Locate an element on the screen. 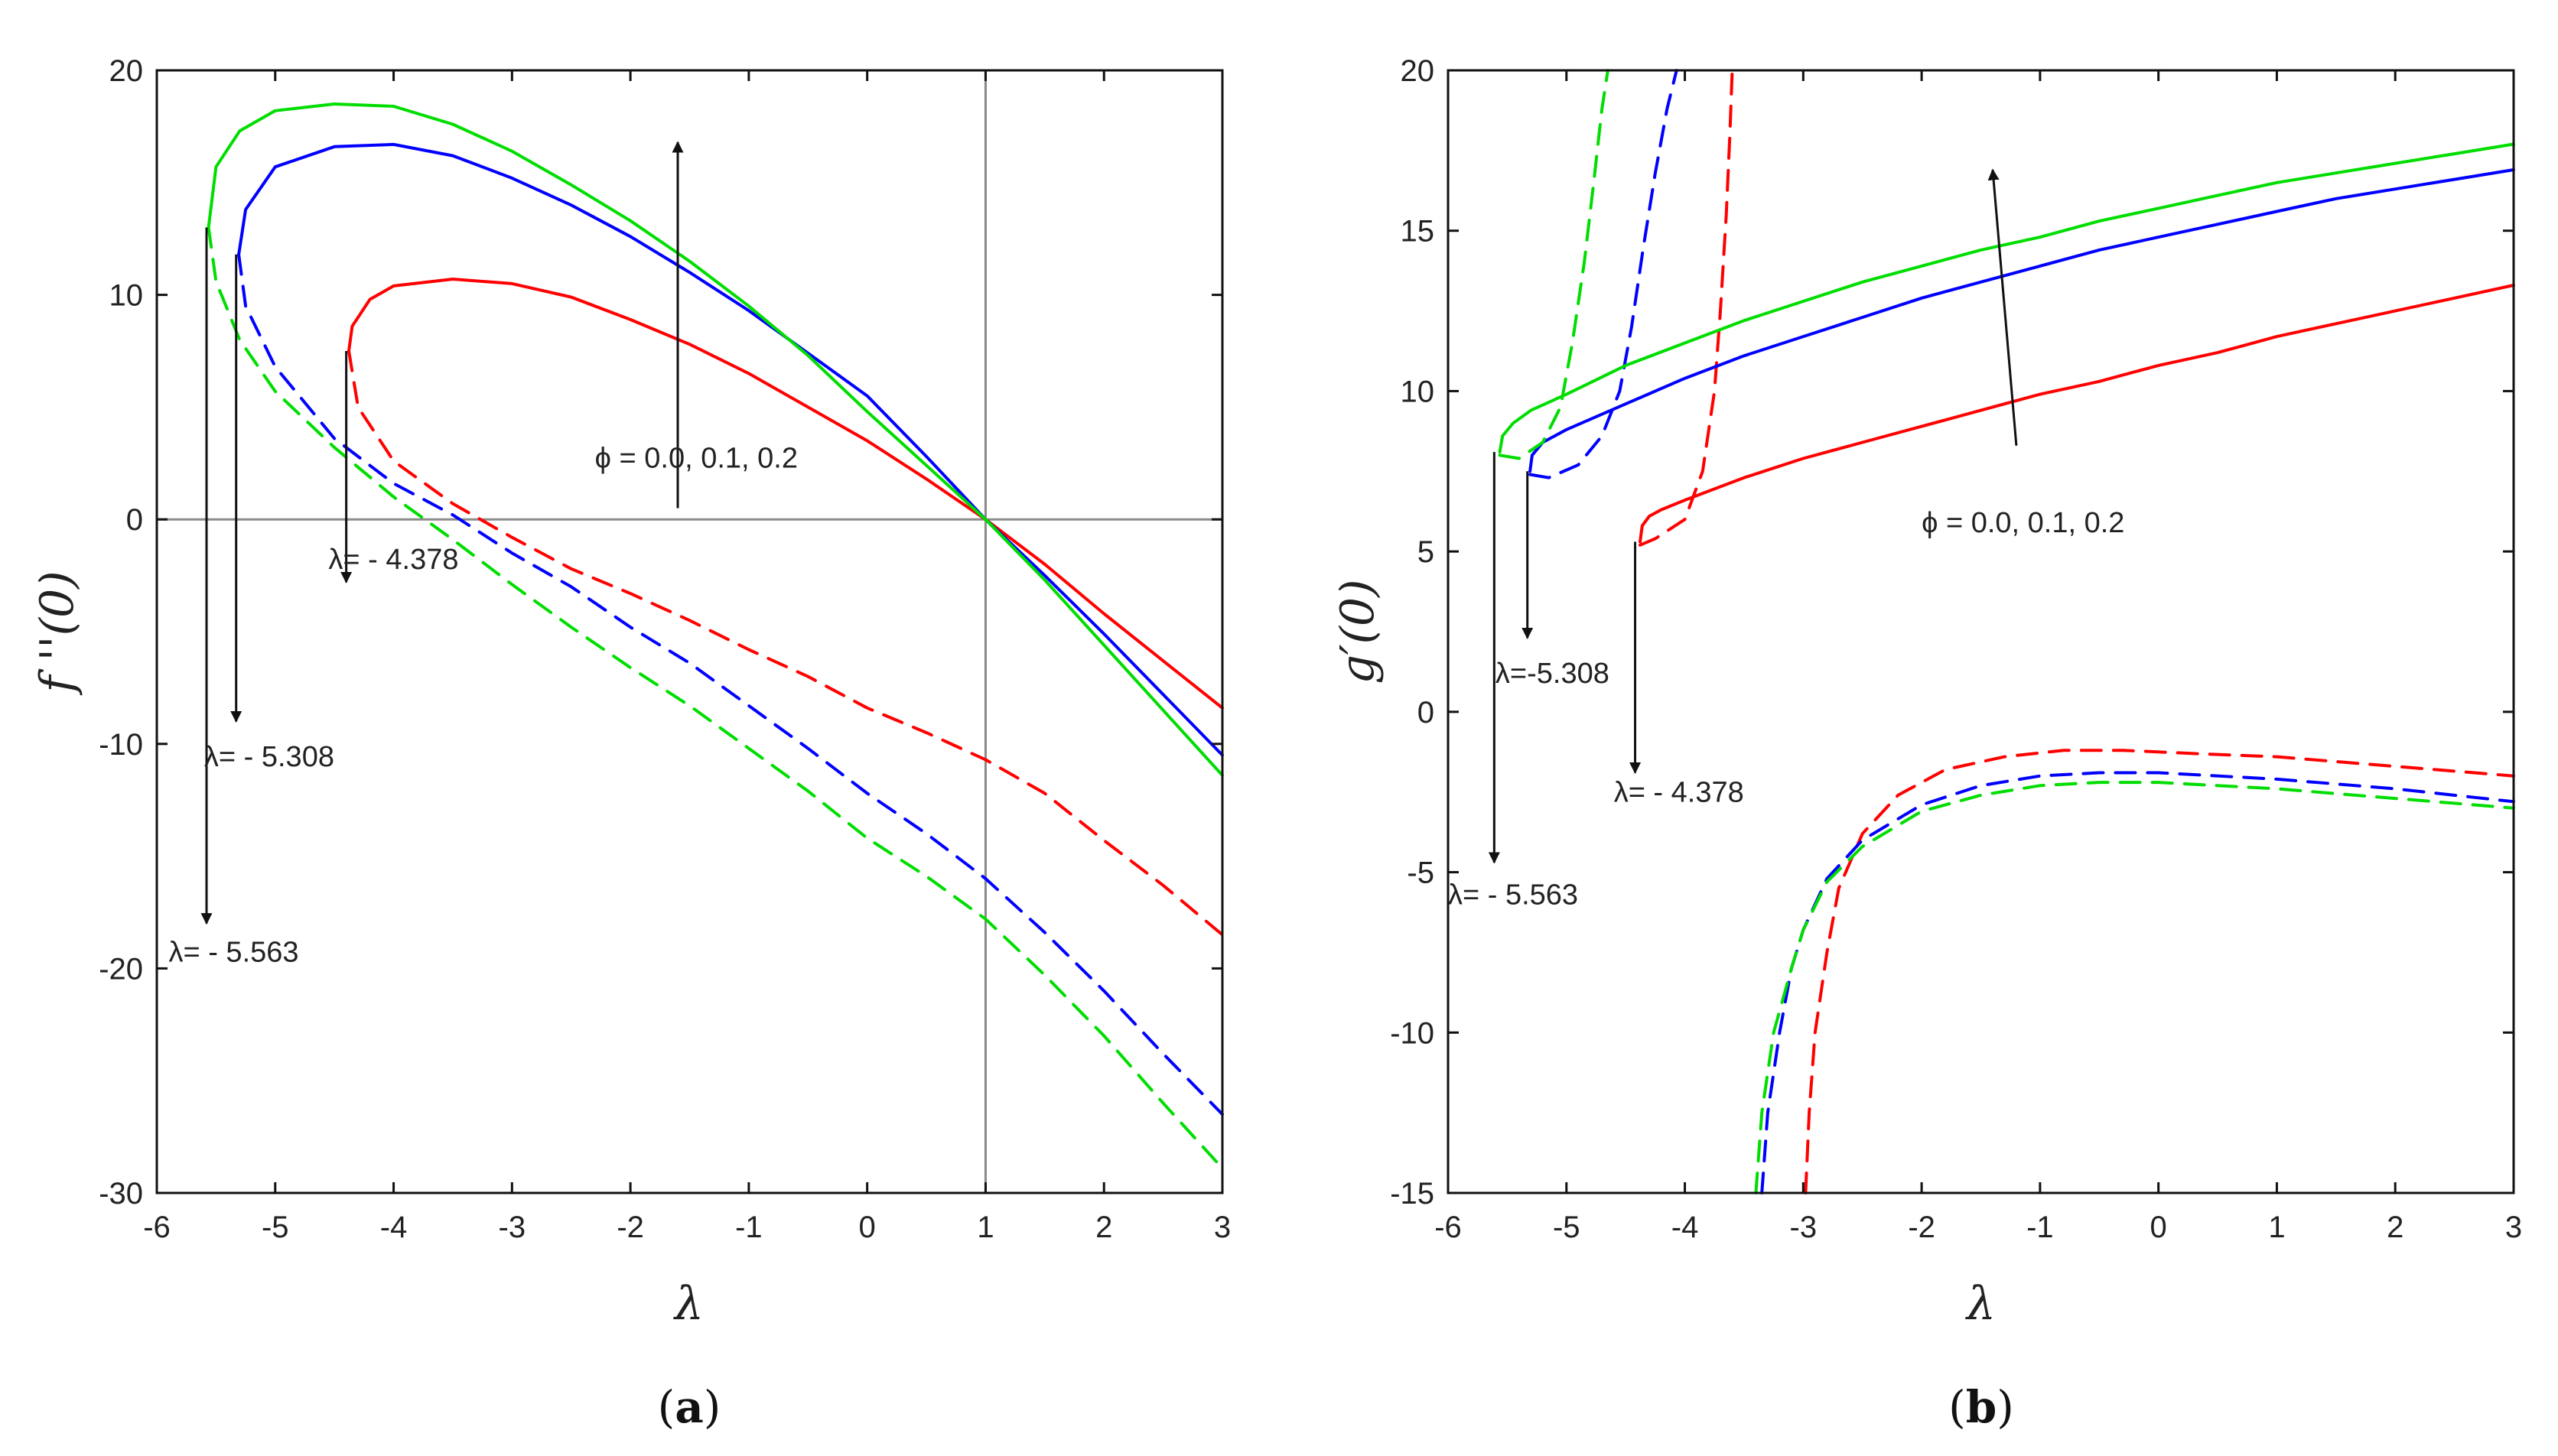 The height and width of the screenshot is (1456, 2558). chart-b-y-tick-label: 5 is located at coordinates (1425, 552).